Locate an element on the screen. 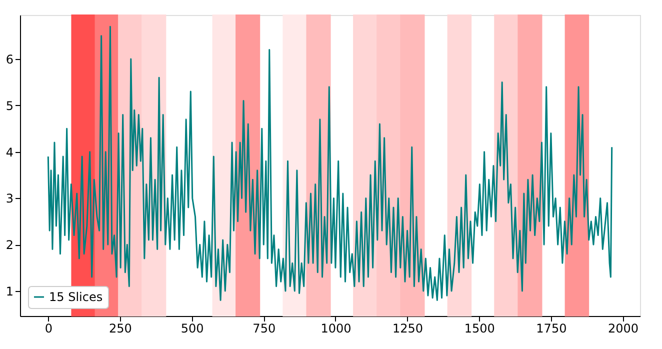 This screenshot has height=349, width=662. x-tick-label: 0 is located at coordinates (48, 329).